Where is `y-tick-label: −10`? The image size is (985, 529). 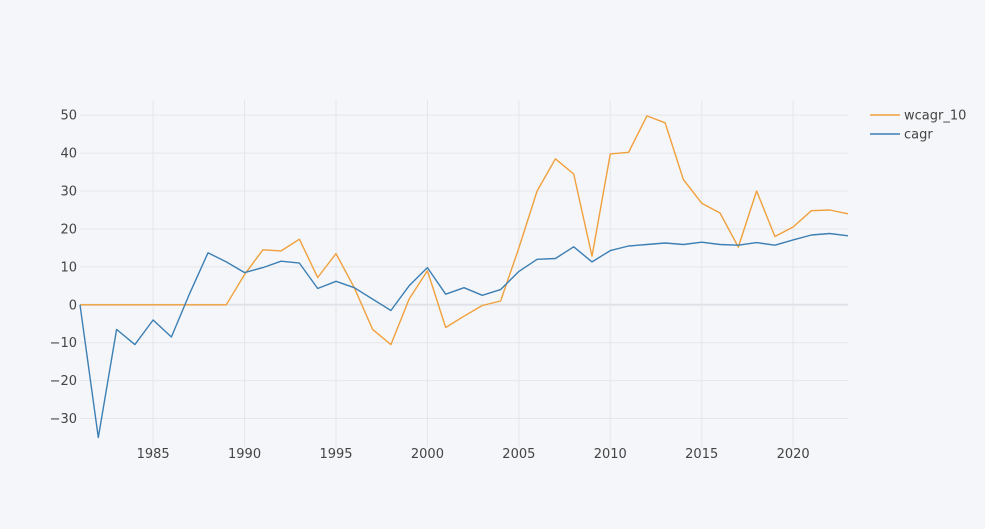 y-tick-label: −10 is located at coordinates (63, 343).